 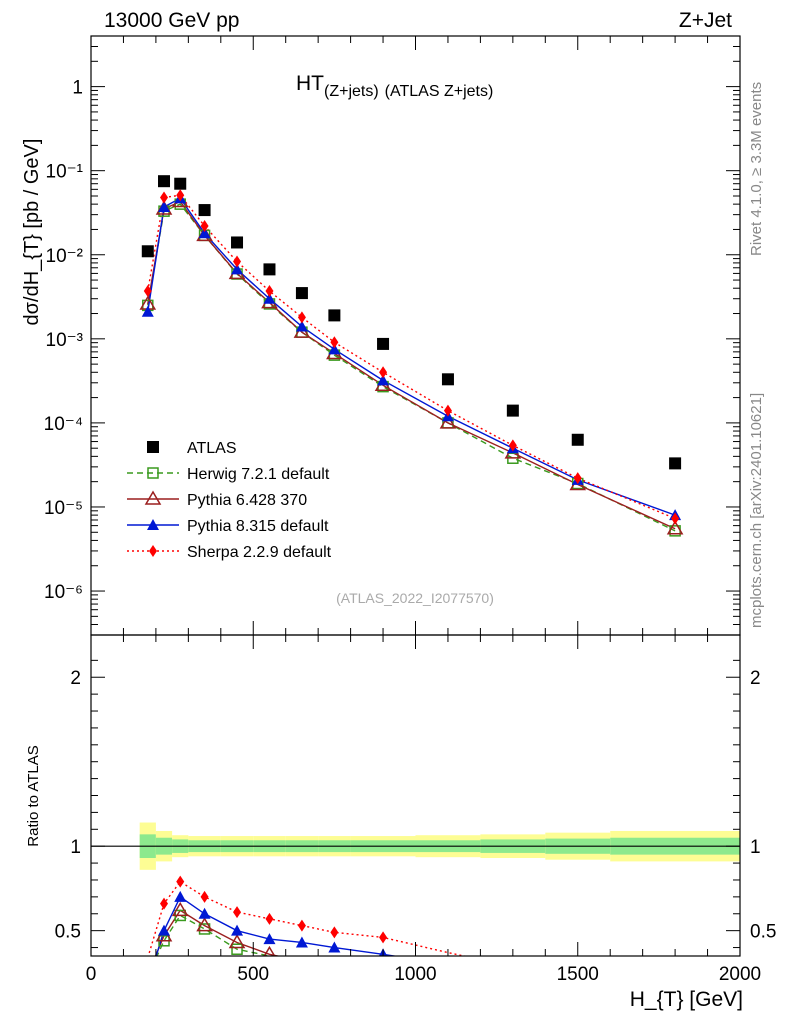 I want to click on legend-label-sherpa-2-2-9-default: Sherpa 2.2.9 default, so click(x=259, y=552).